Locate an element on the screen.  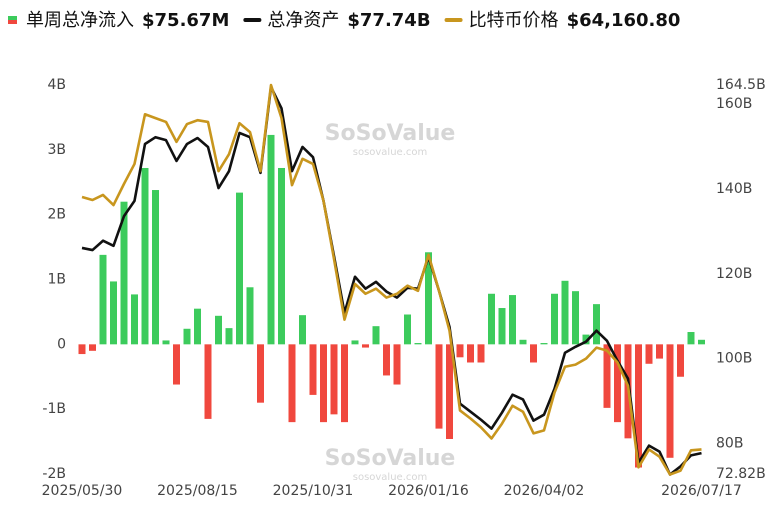
y-tick-label: 0 is located at coordinates (61, 344).